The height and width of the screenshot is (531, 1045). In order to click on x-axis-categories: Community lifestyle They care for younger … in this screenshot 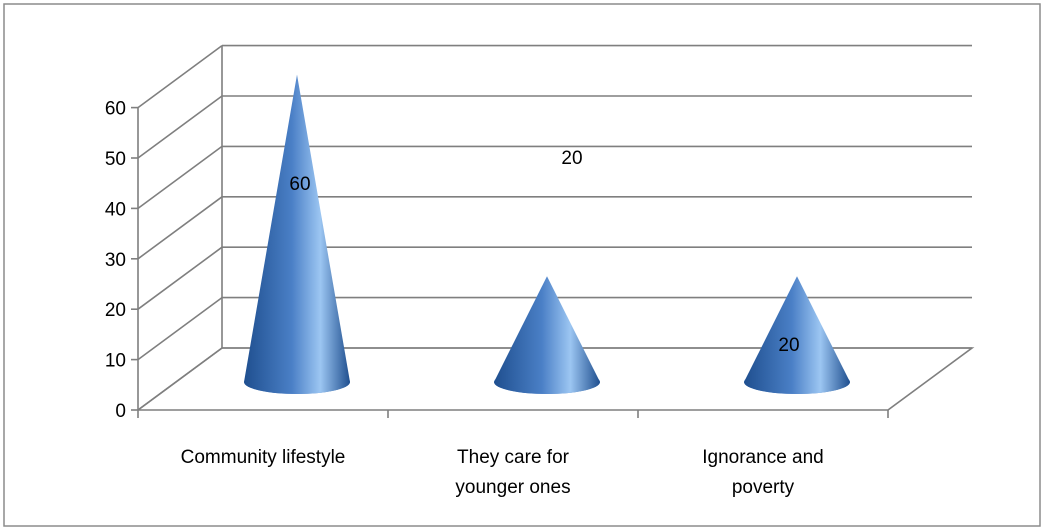, I will do `click(513, 454)`.